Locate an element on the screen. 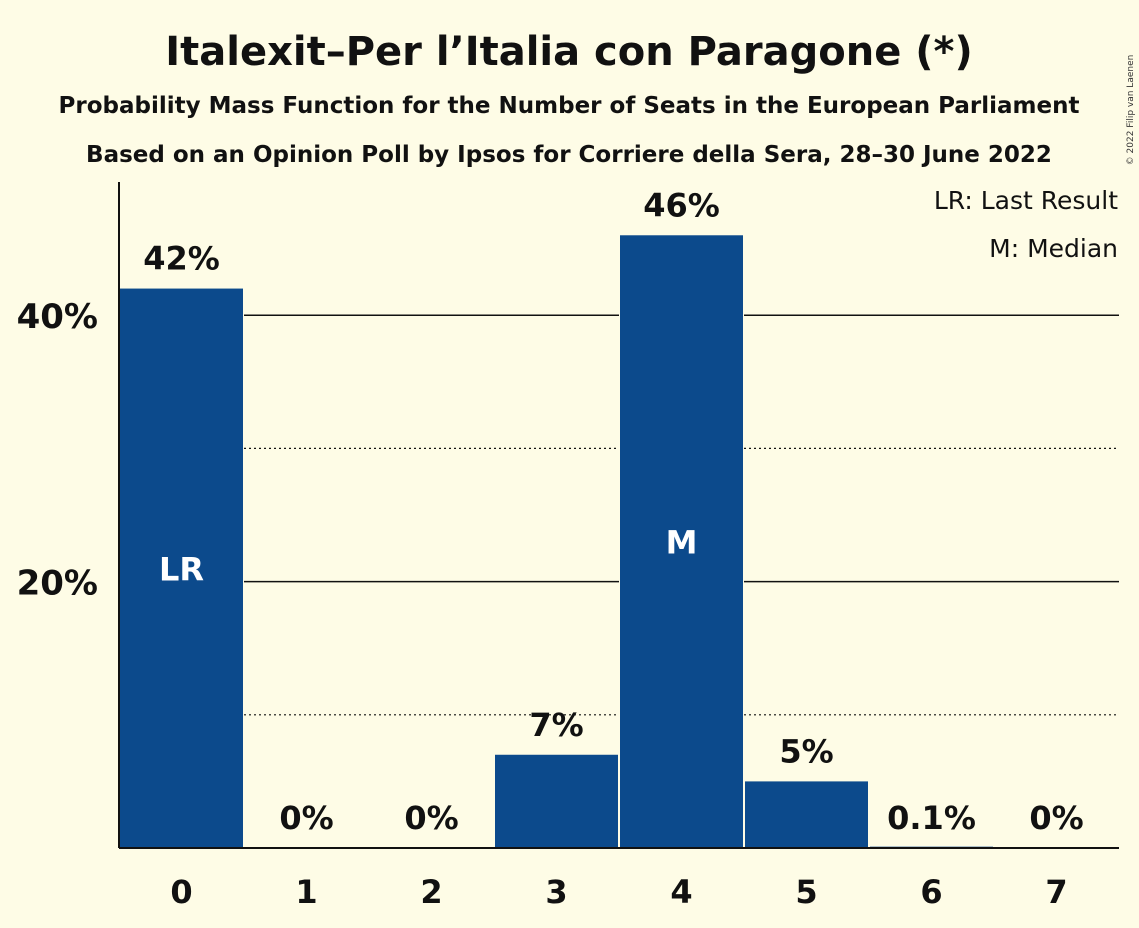 The height and width of the screenshot is (928, 1139). value-label-7: 0% is located at coordinates (1056, 818).